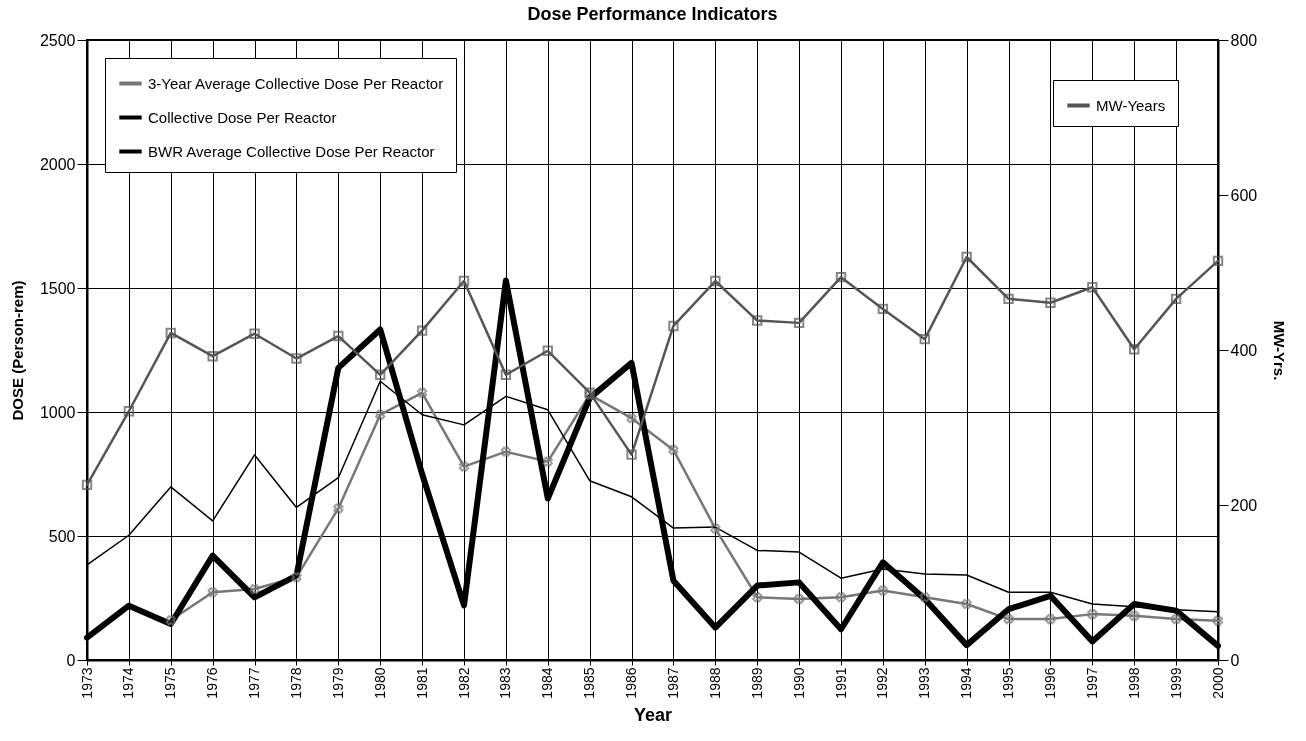 This screenshot has width=1306, height=741. Describe the element at coordinates (170, 683) in the screenshot. I see `x-tick-label: 1975` at that location.